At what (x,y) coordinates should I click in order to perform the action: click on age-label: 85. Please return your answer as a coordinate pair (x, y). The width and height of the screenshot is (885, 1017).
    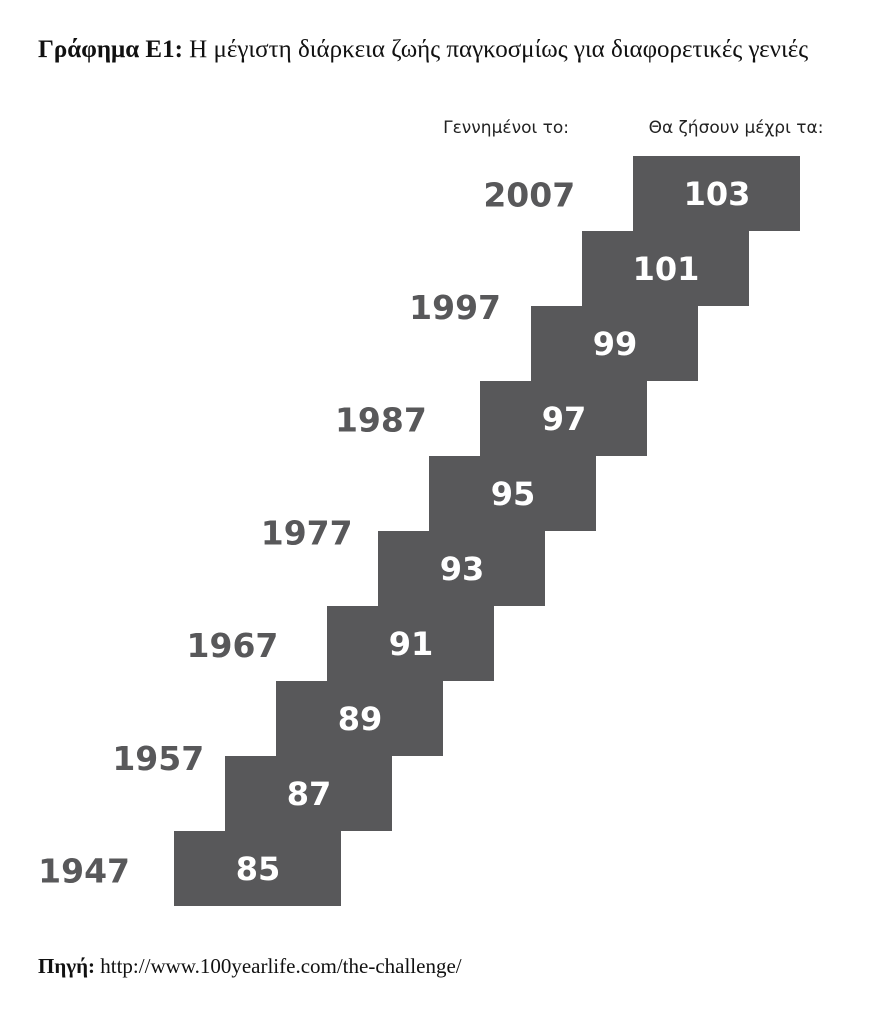
    Looking at the image, I should click on (258, 869).